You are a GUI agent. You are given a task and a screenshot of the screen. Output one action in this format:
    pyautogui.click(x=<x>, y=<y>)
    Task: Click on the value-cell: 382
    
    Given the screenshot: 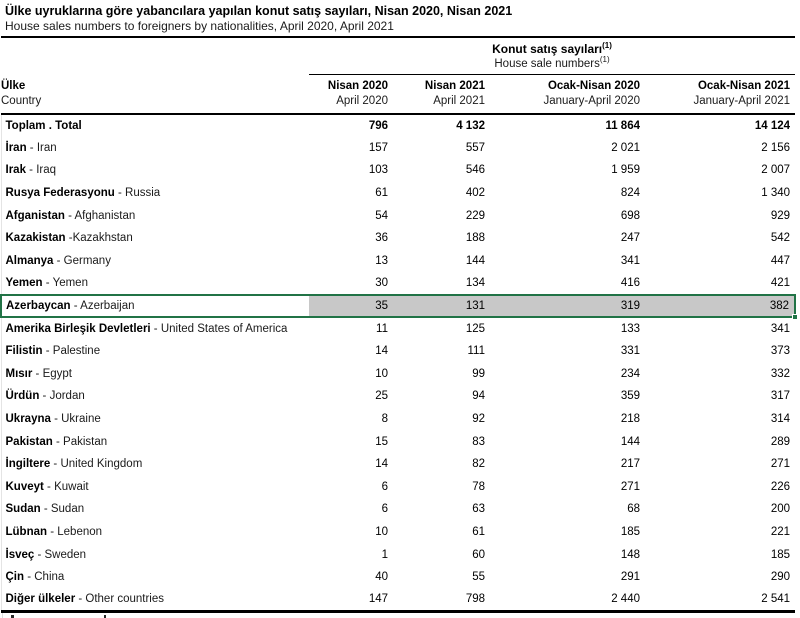 What is the action you would take?
    pyautogui.click(x=720, y=307)
    